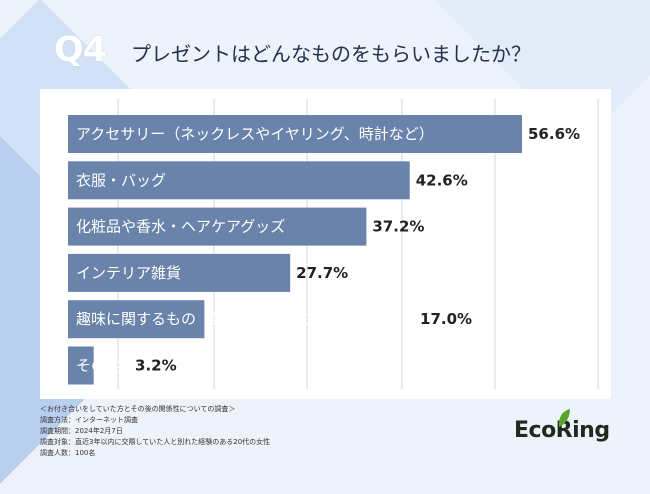 Image resolution: width=650 pixels, height=494 pixels. What do you see at coordinates (81, 431) in the screenshot?
I see `note-line: 調査期間：2024年2月7日` at bounding box center [81, 431].